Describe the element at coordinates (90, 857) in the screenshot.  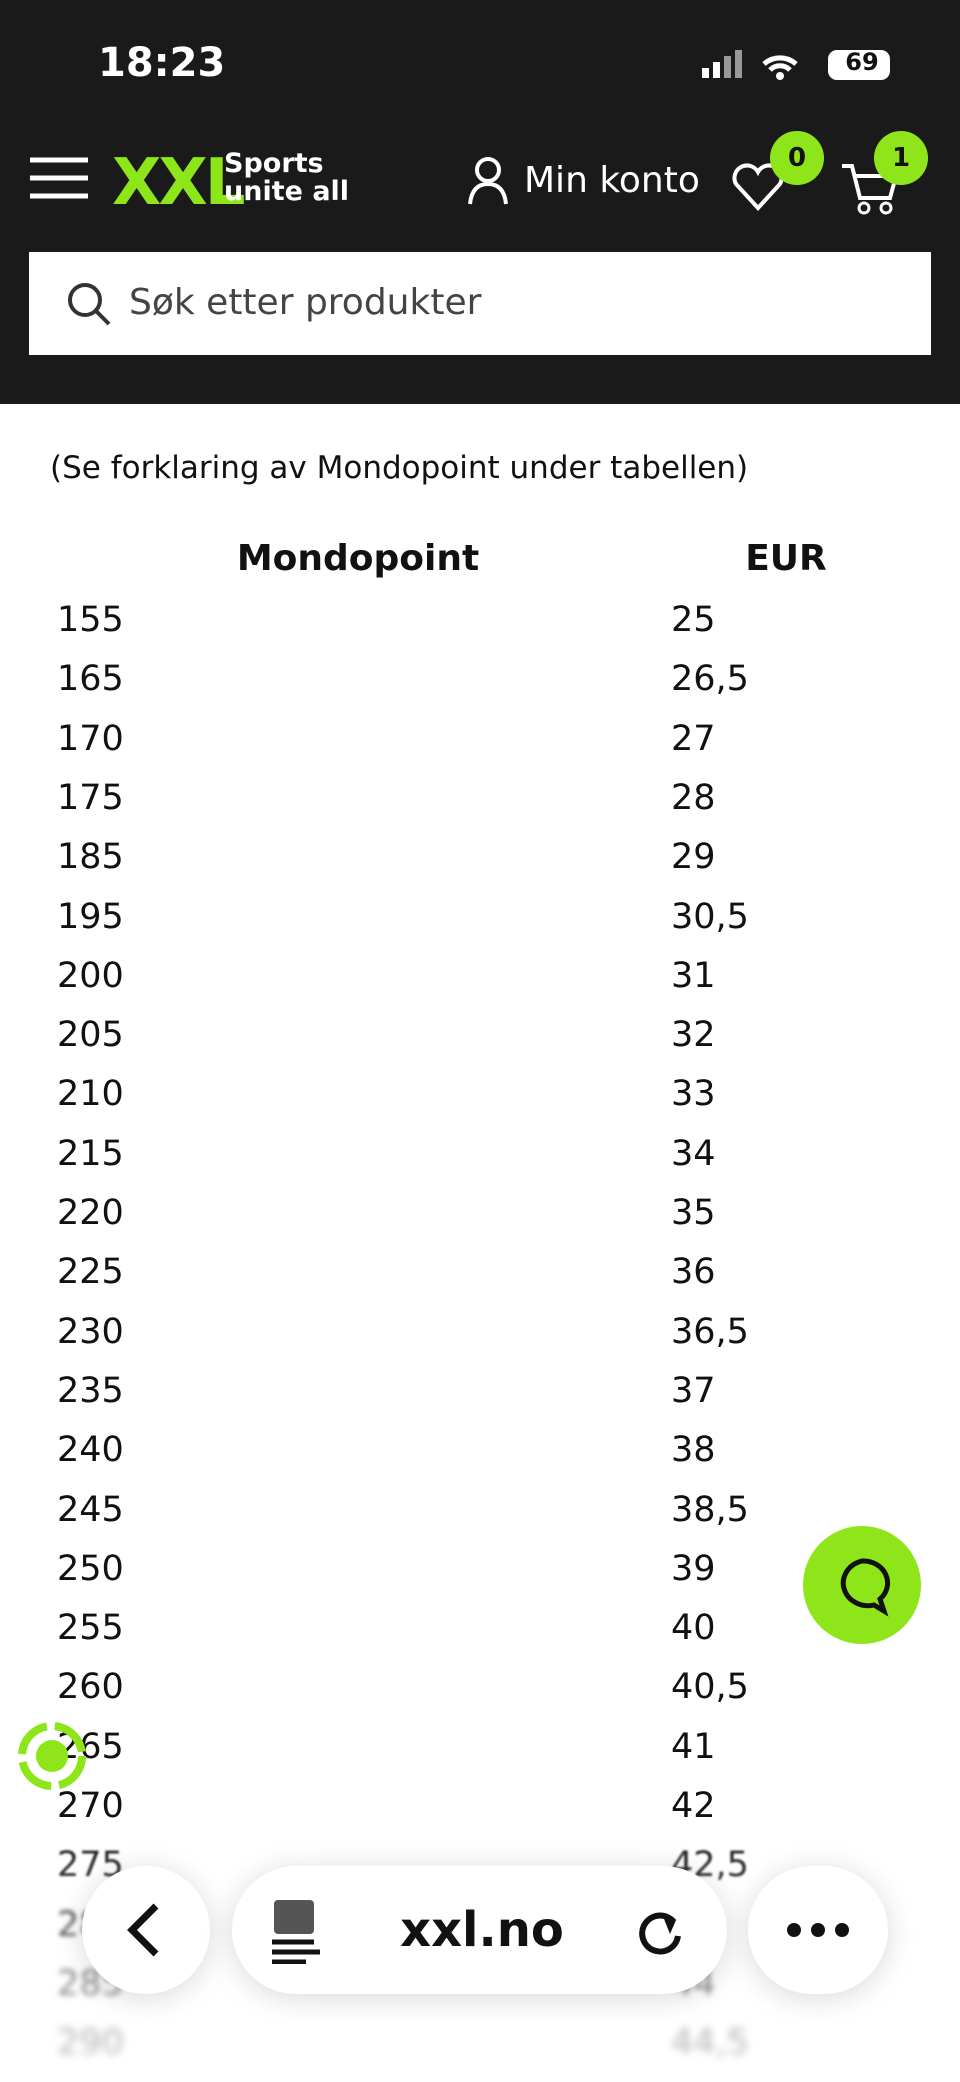
I see `table-cell: 185` at that location.